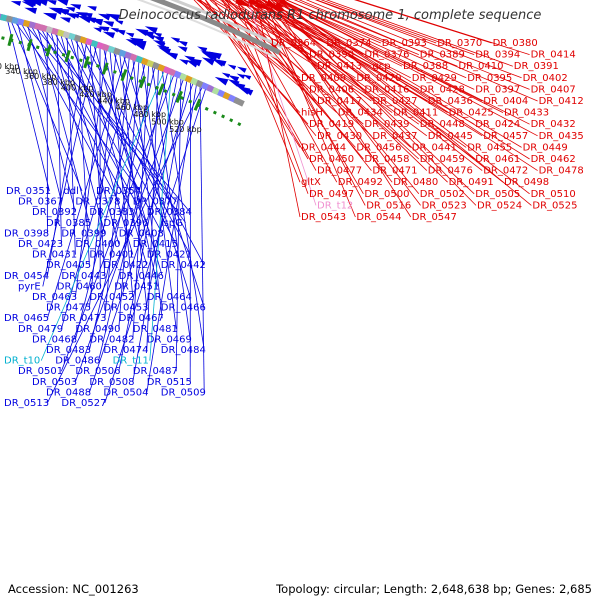 This screenshot has width=600, height=600. I want to click on gene-label: DR_0458, so click(386, 159).